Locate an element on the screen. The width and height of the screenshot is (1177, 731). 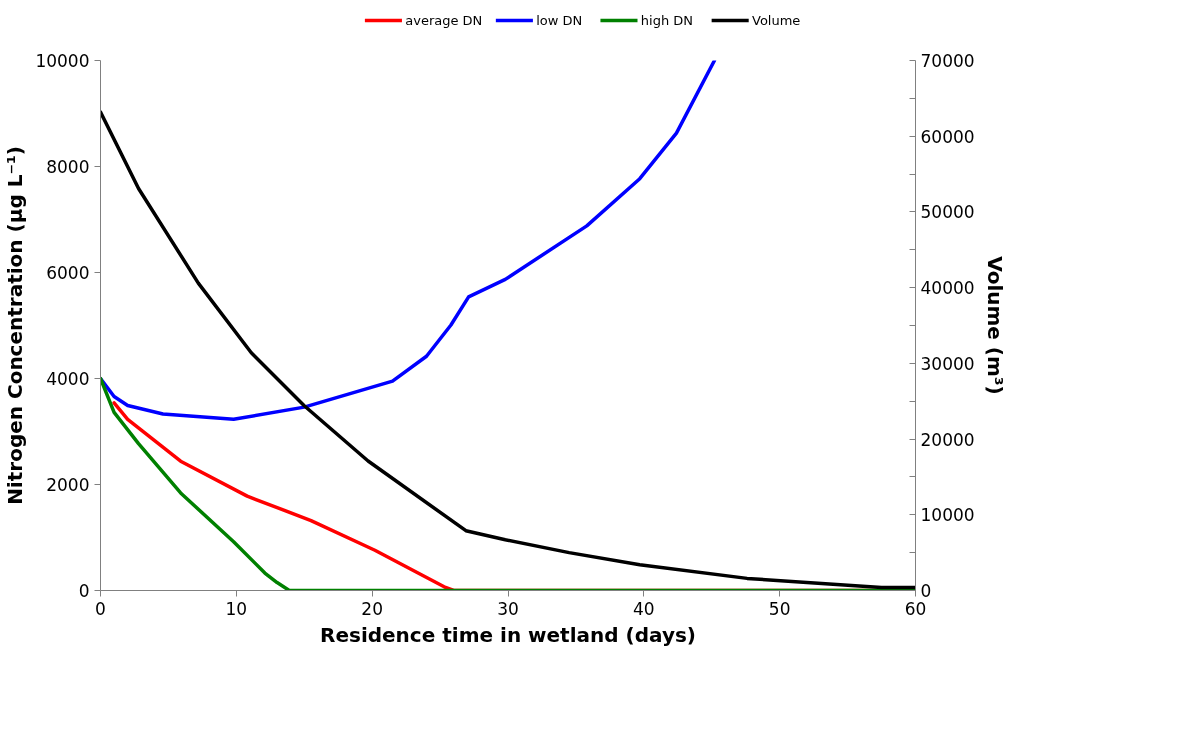
legend-label: average DN is located at coordinates (444, 20).